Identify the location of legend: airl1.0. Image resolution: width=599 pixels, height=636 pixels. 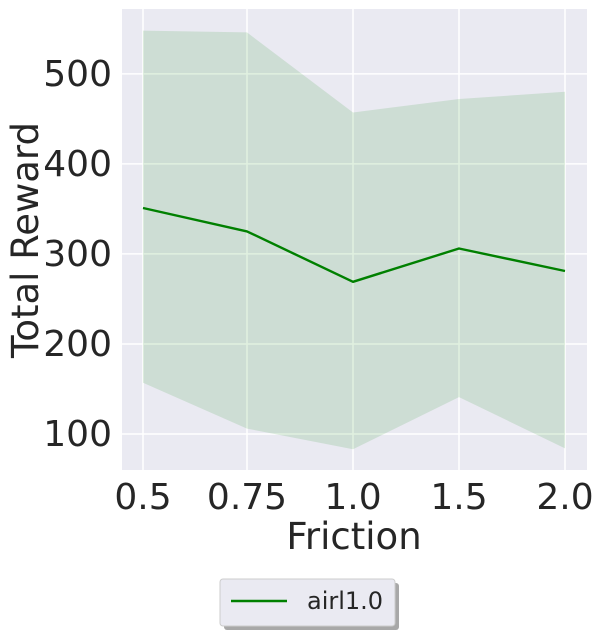
(309, 604).